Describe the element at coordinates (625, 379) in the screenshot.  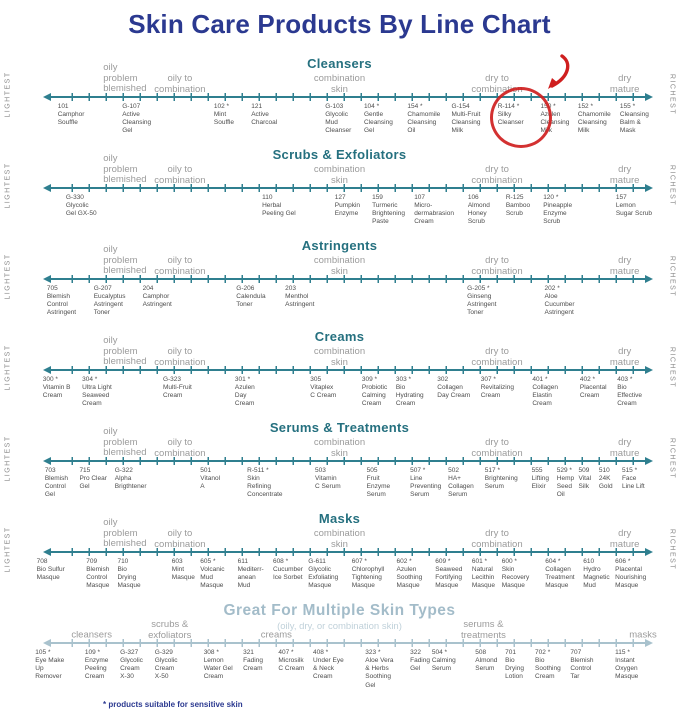
I see `product-id: 403 *` at that location.